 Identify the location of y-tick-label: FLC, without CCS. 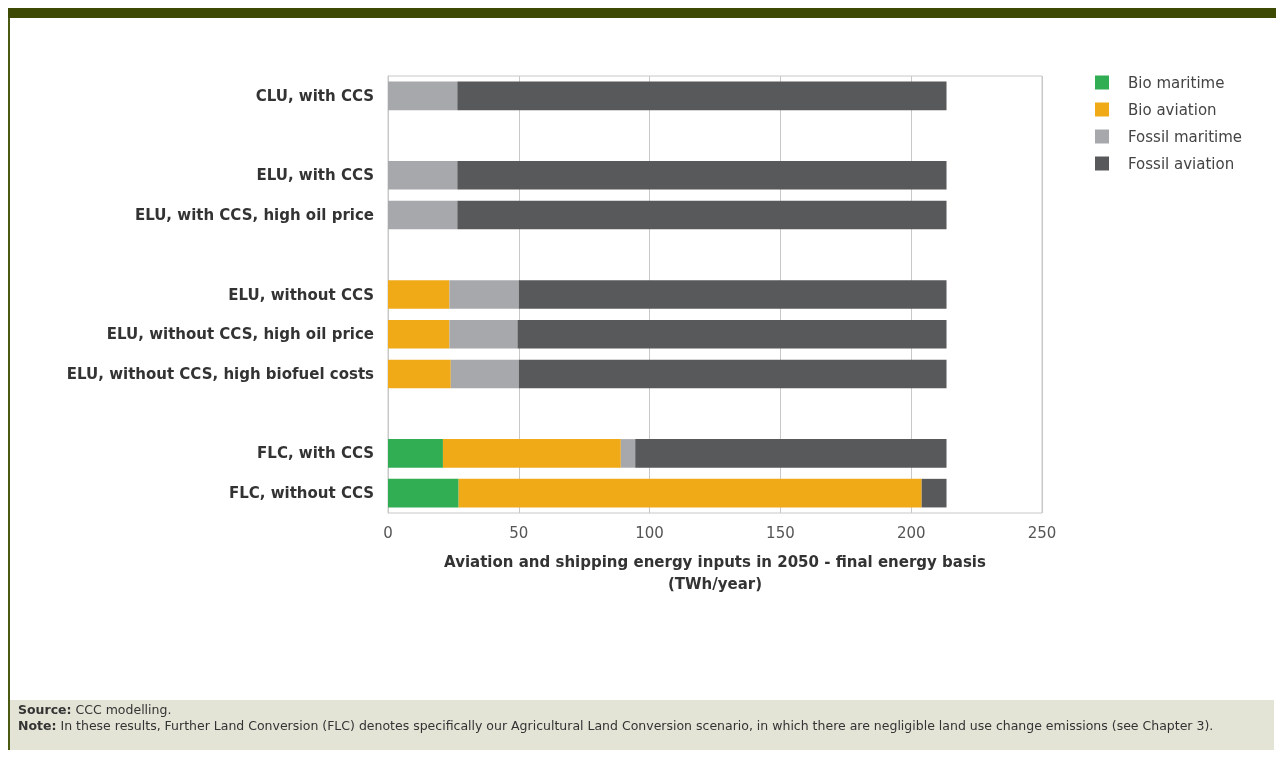
(301, 493).